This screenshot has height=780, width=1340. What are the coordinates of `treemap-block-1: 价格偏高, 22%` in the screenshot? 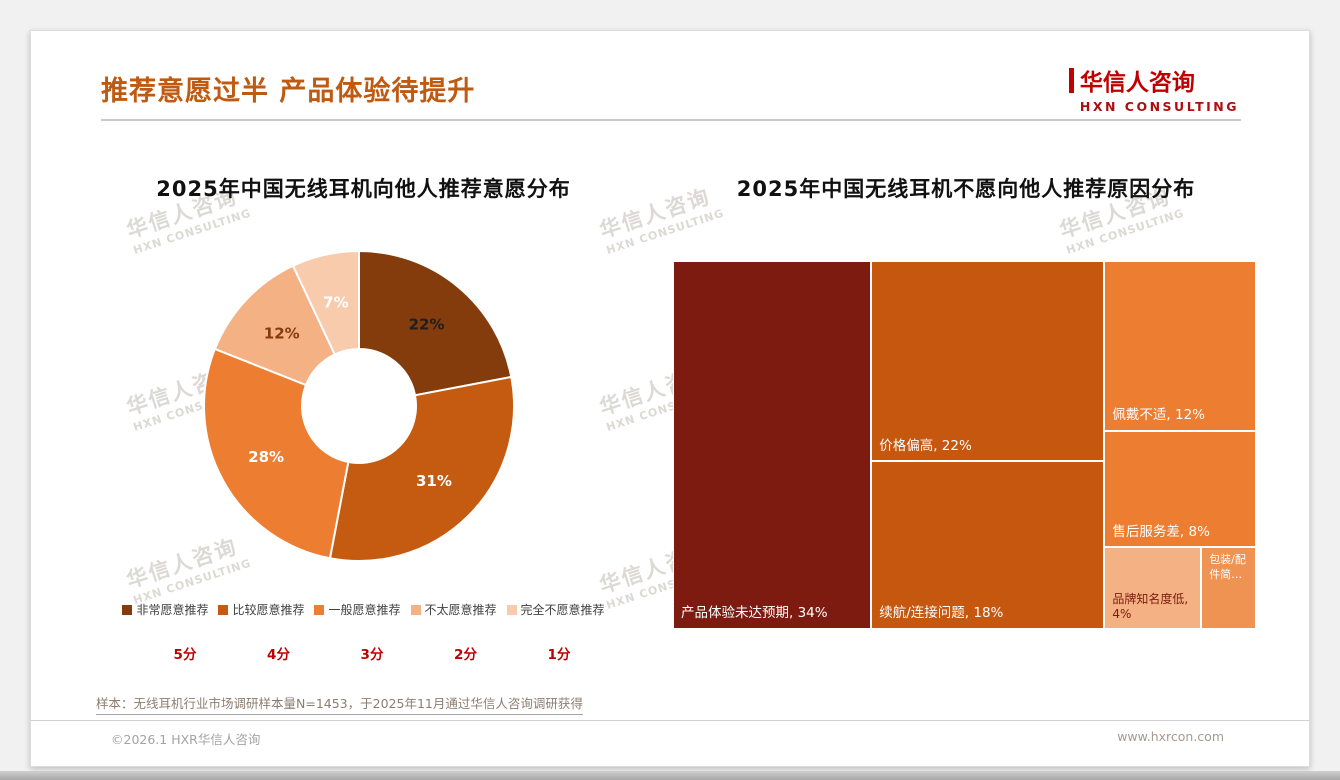 It's located at (988, 361).